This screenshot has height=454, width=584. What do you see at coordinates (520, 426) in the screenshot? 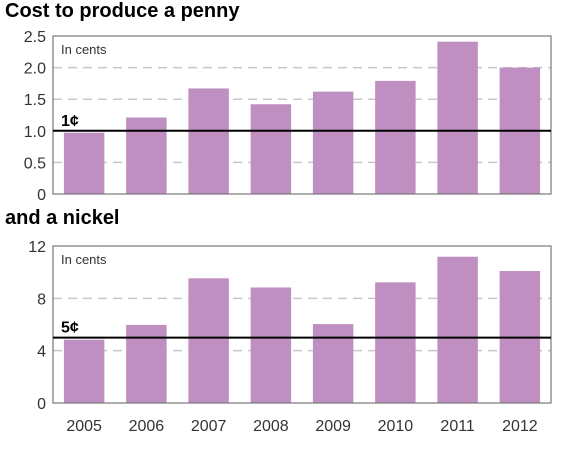
I see `x-tick-label: 2012` at bounding box center [520, 426].